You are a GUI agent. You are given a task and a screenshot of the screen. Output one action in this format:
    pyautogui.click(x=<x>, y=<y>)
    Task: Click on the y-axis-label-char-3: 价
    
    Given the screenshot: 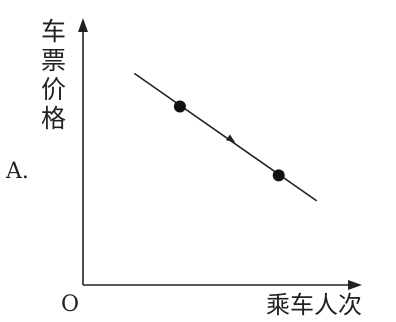 What is the action you would take?
    pyautogui.click(x=53, y=89)
    